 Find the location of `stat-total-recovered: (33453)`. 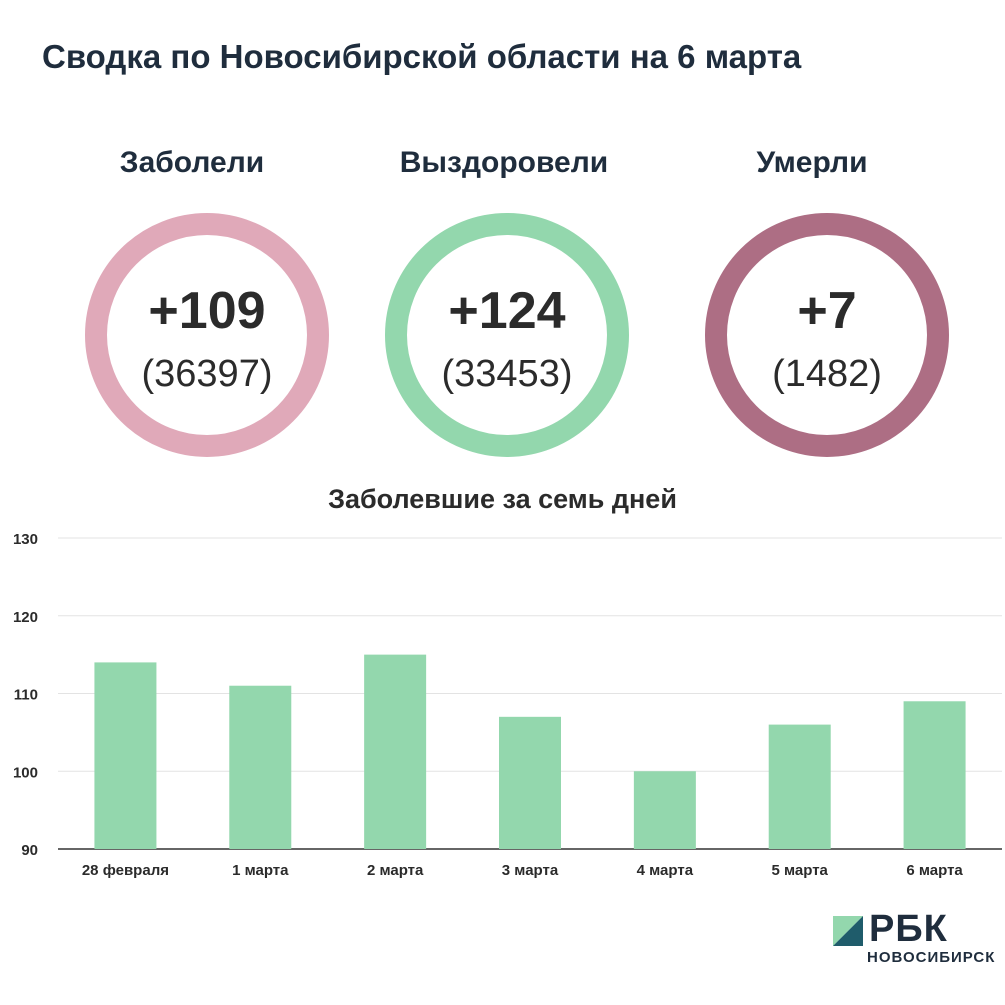

stat-total-recovered: (33453) is located at coordinates (507, 374).